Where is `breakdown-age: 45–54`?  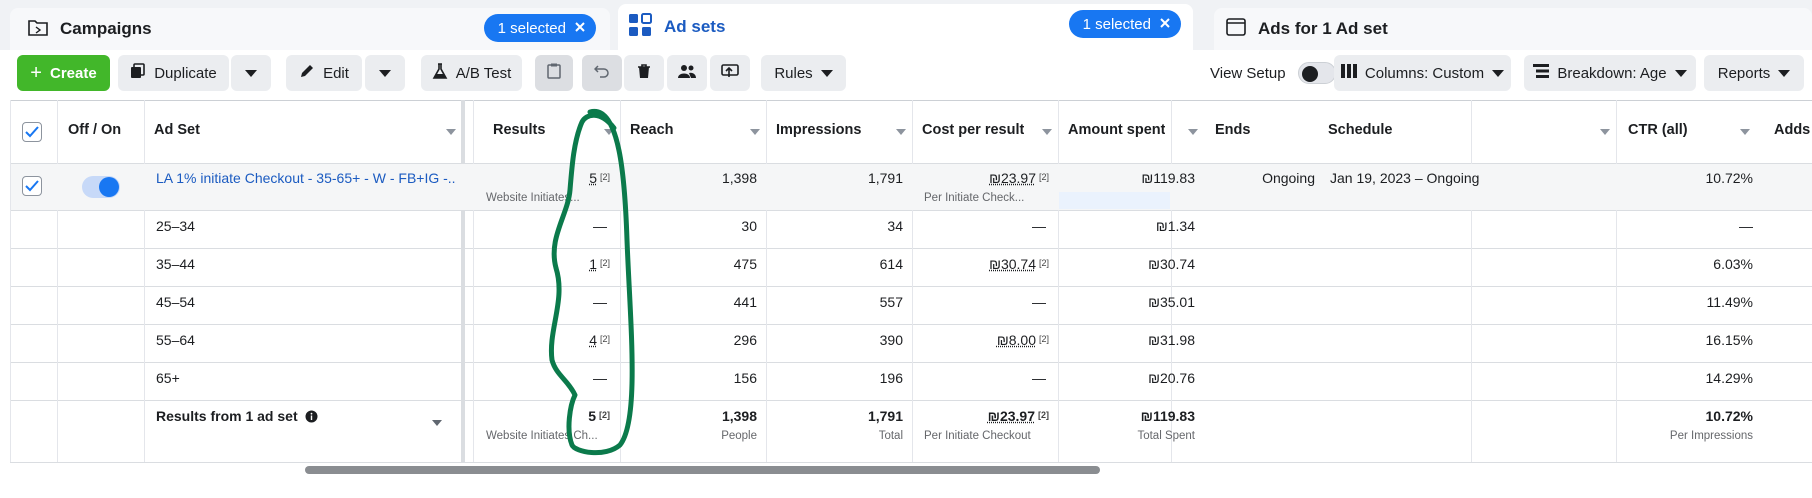
breakdown-age: 45–54 is located at coordinates (175, 302).